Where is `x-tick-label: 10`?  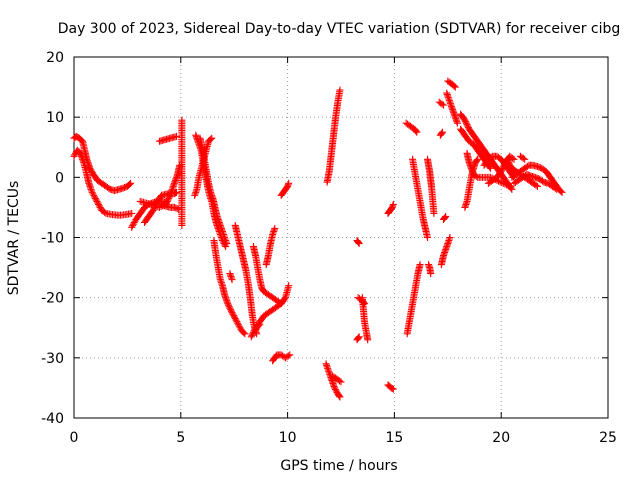
x-tick-label: 10 is located at coordinates (288, 438).